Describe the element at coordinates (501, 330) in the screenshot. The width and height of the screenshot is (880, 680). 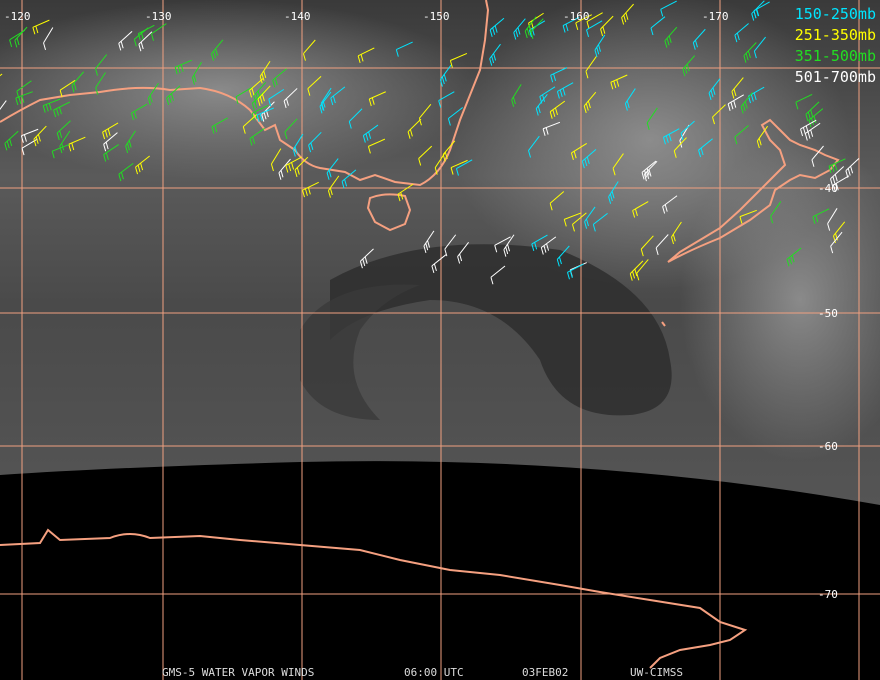
I see `dry-slot` at that location.